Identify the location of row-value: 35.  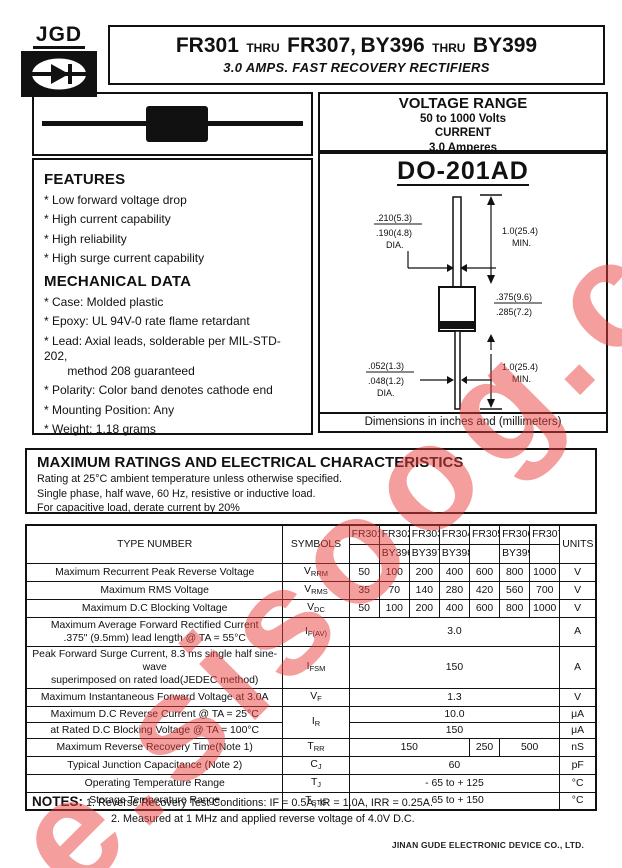
(364, 590).